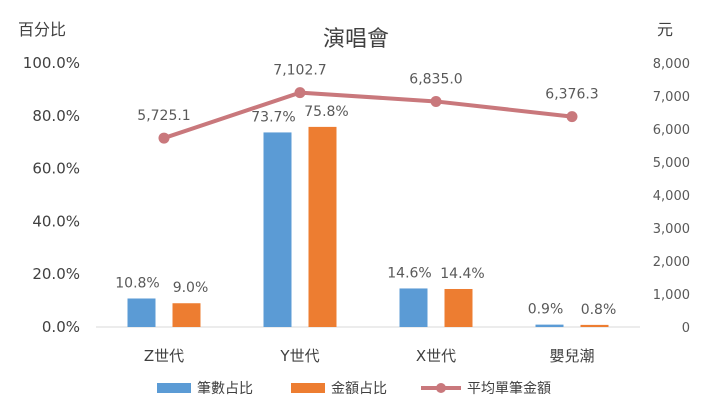 The image size is (713, 413). What do you see at coordinates (571, 95) in the screenshot?
I see `line-data-label: 6,376.3` at bounding box center [571, 95].